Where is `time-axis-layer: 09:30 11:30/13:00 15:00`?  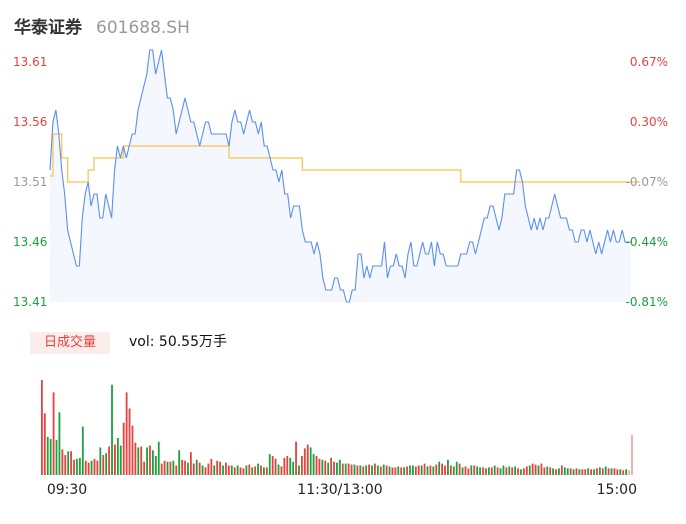
time-axis-layer: 09:30 11:30/13:00 15:00 is located at coordinates (342, 490).